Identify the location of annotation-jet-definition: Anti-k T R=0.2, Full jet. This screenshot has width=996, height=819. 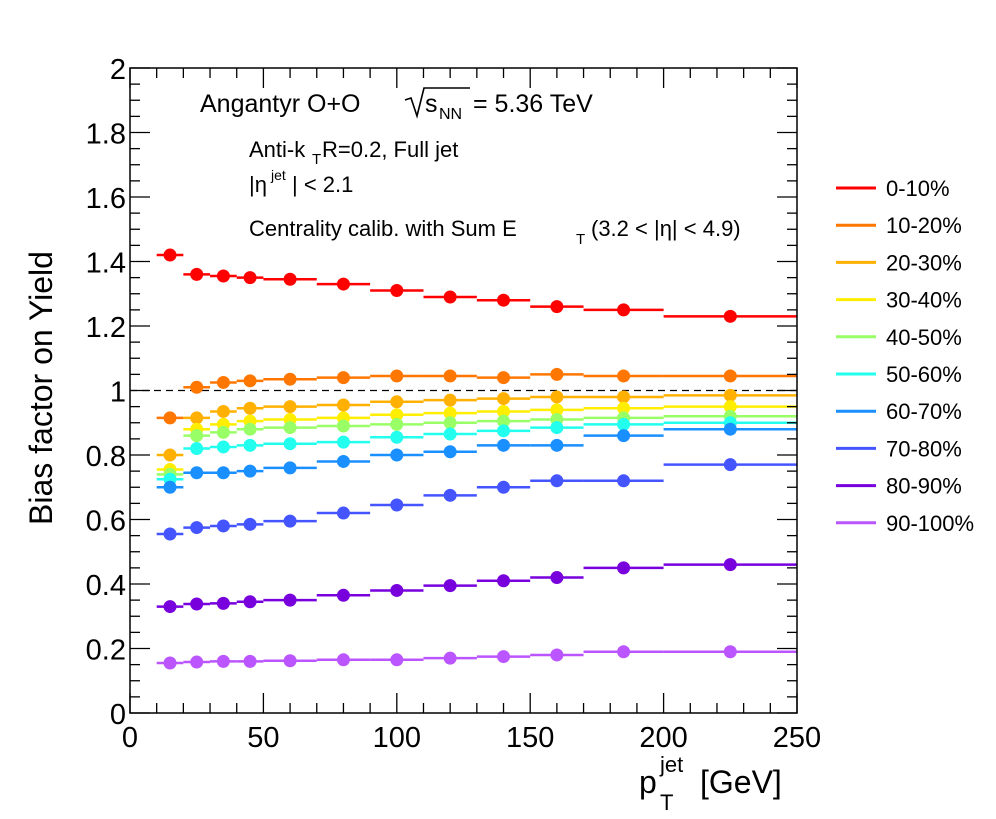
(353, 152).